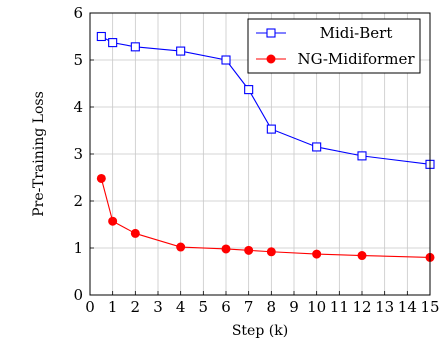  What do you see at coordinates (384, 307) in the screenshot?
I see `x-tick-label: 13` at bounding box center [384, 307].